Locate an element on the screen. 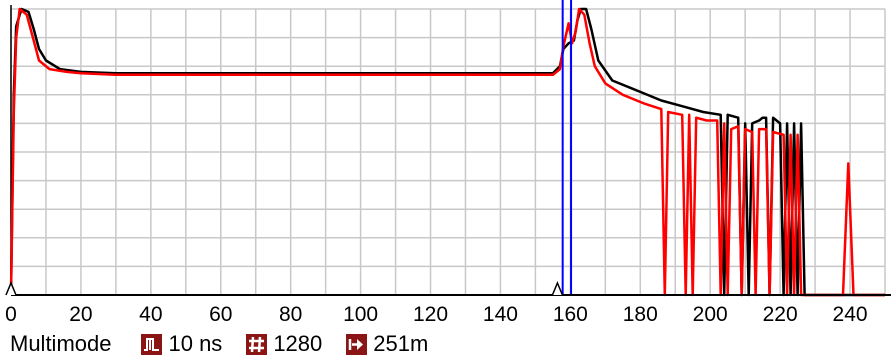 Image resolution: width=891 pixels, height=362 pixels. averages-hash-icon is located at coordinates (257, 344).